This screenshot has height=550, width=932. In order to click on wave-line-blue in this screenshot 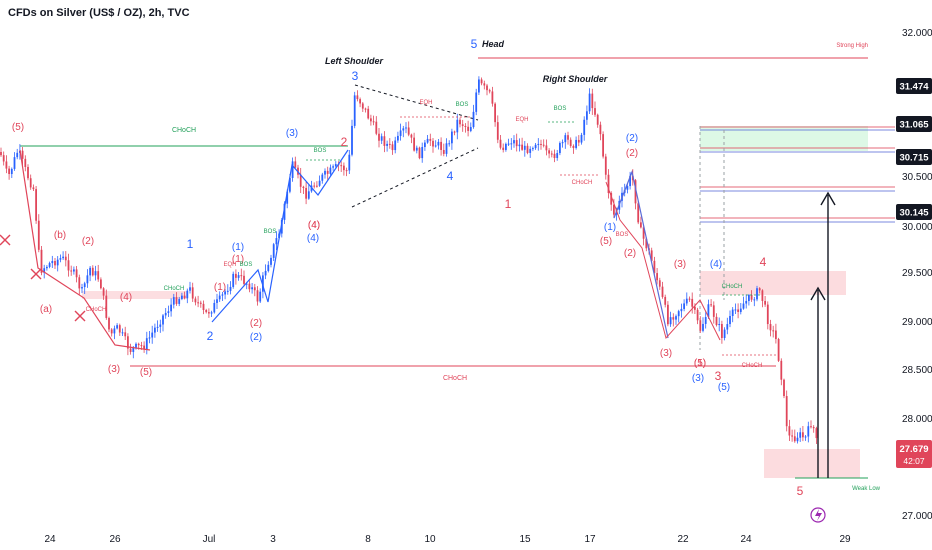, I will do `click(280, 236)`.